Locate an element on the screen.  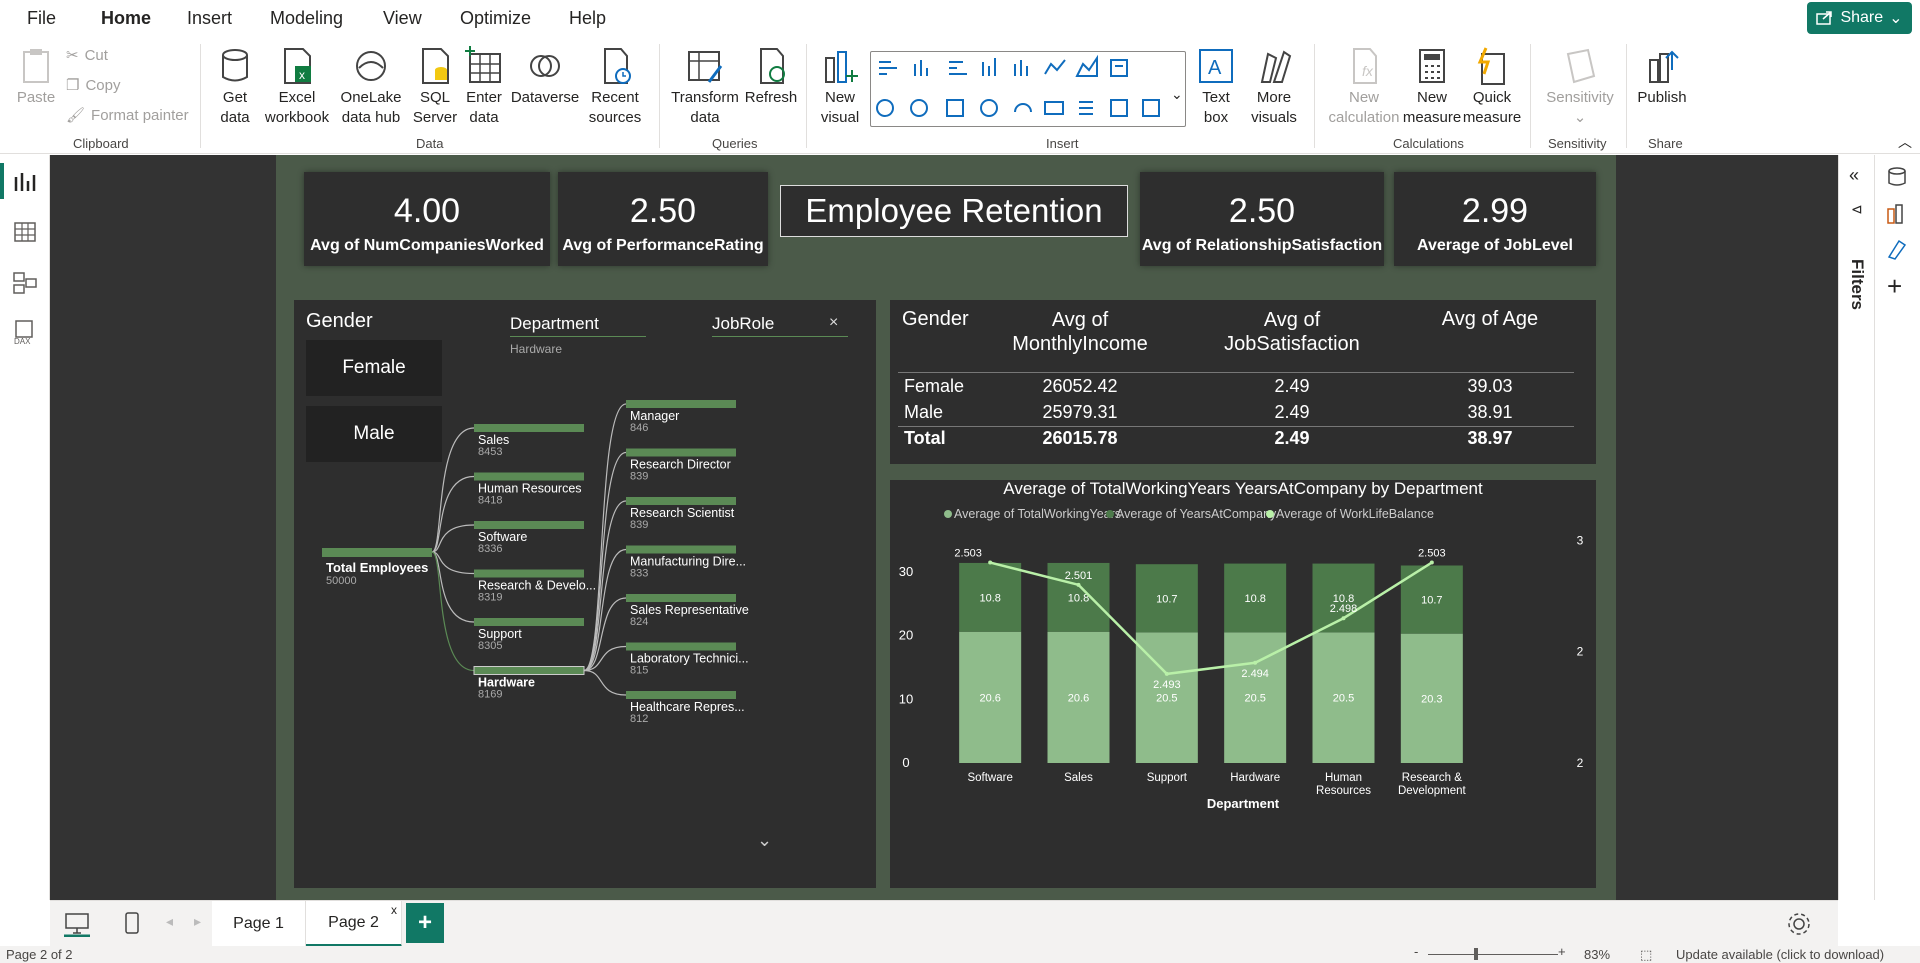
report-view-icon is located at coordinates (25, 182).